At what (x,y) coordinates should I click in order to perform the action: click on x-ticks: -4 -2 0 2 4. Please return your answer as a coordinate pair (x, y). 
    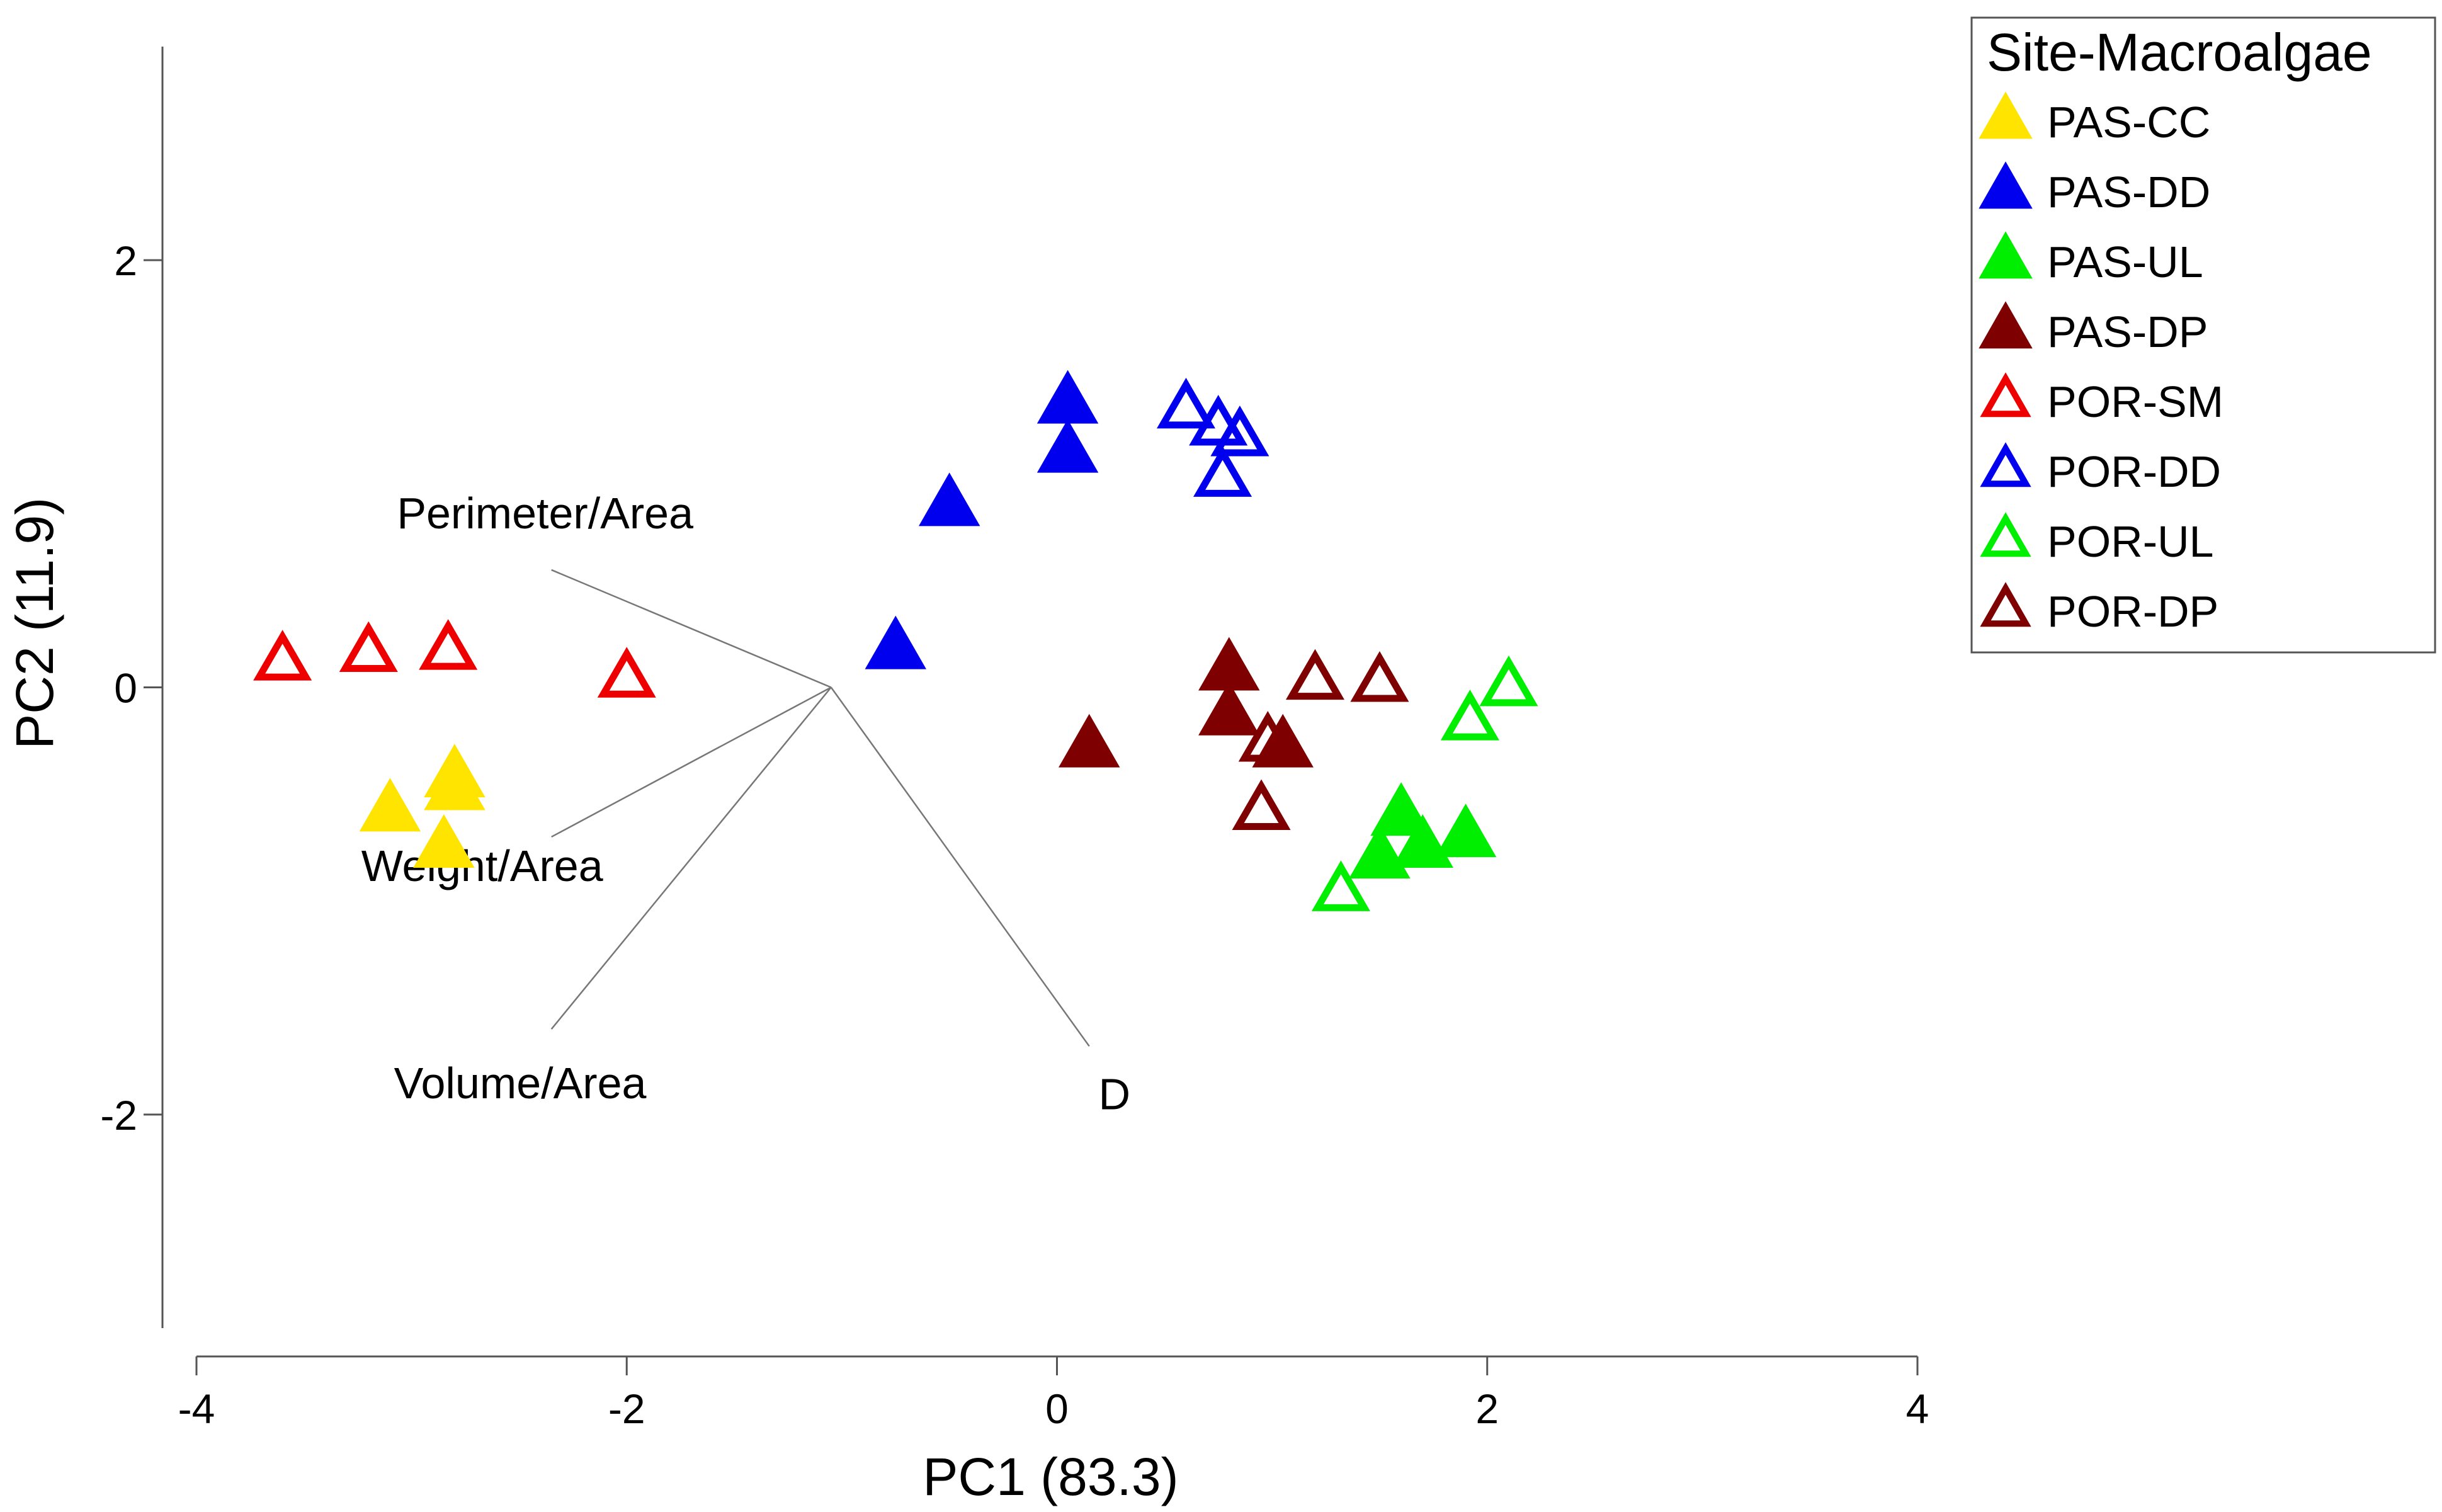
    Looking at the image, I should click on (1054, 1394).